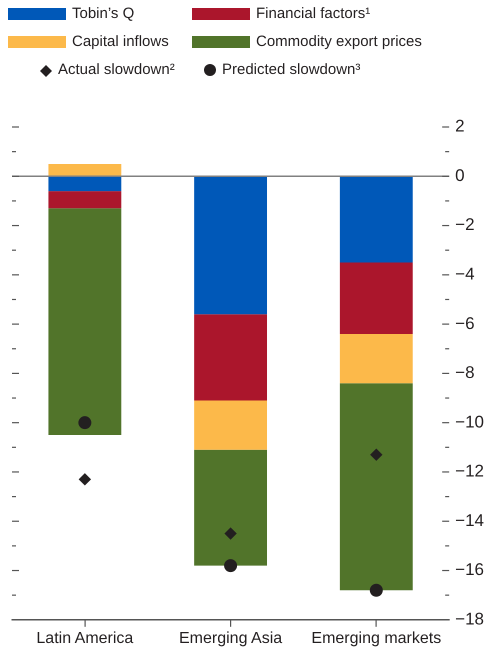 Image resolution: width=494 pixels, height=650 pixels. Describe the element at coordinates (103, 13) in the screenshot. I see `legend-label: Tobin’s Q` at that location.